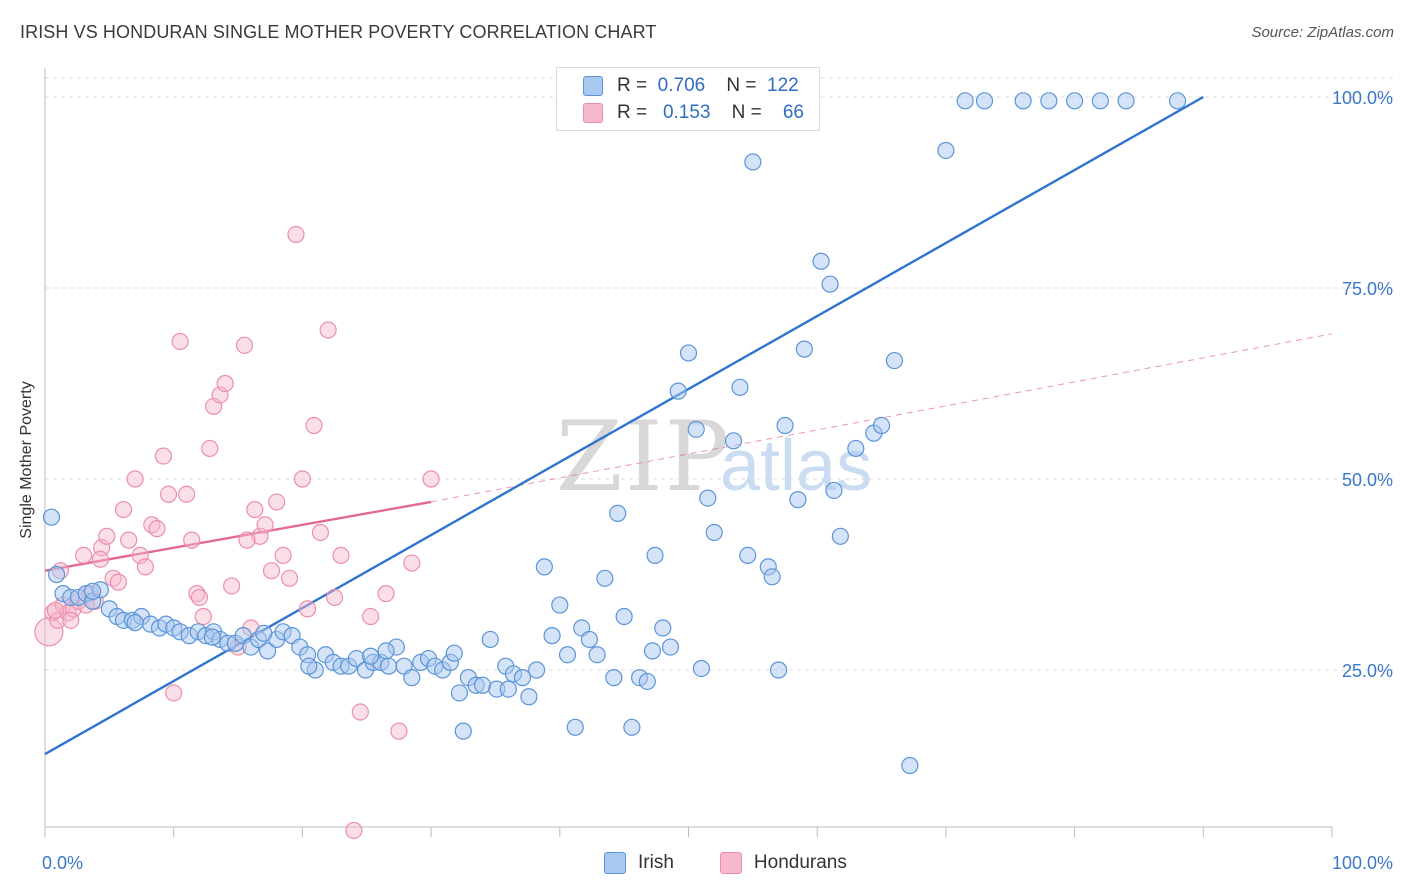 The image size is (1406, 892). I want to click on stats-legend: R = 0.706 N = 122 R = 0.153 N = 66, so click(688, 99).